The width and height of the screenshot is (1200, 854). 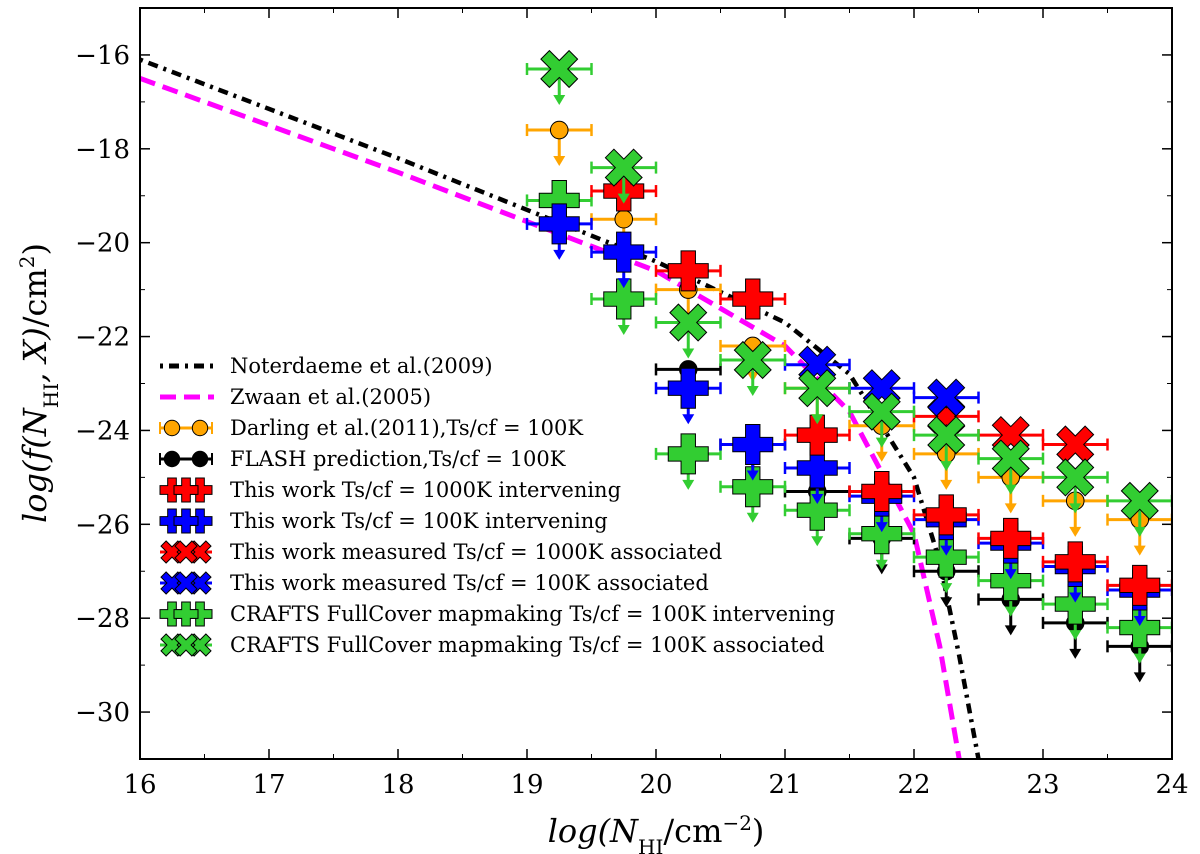 I want to click on y-tick-label: −16, so click(x=102, y=56).